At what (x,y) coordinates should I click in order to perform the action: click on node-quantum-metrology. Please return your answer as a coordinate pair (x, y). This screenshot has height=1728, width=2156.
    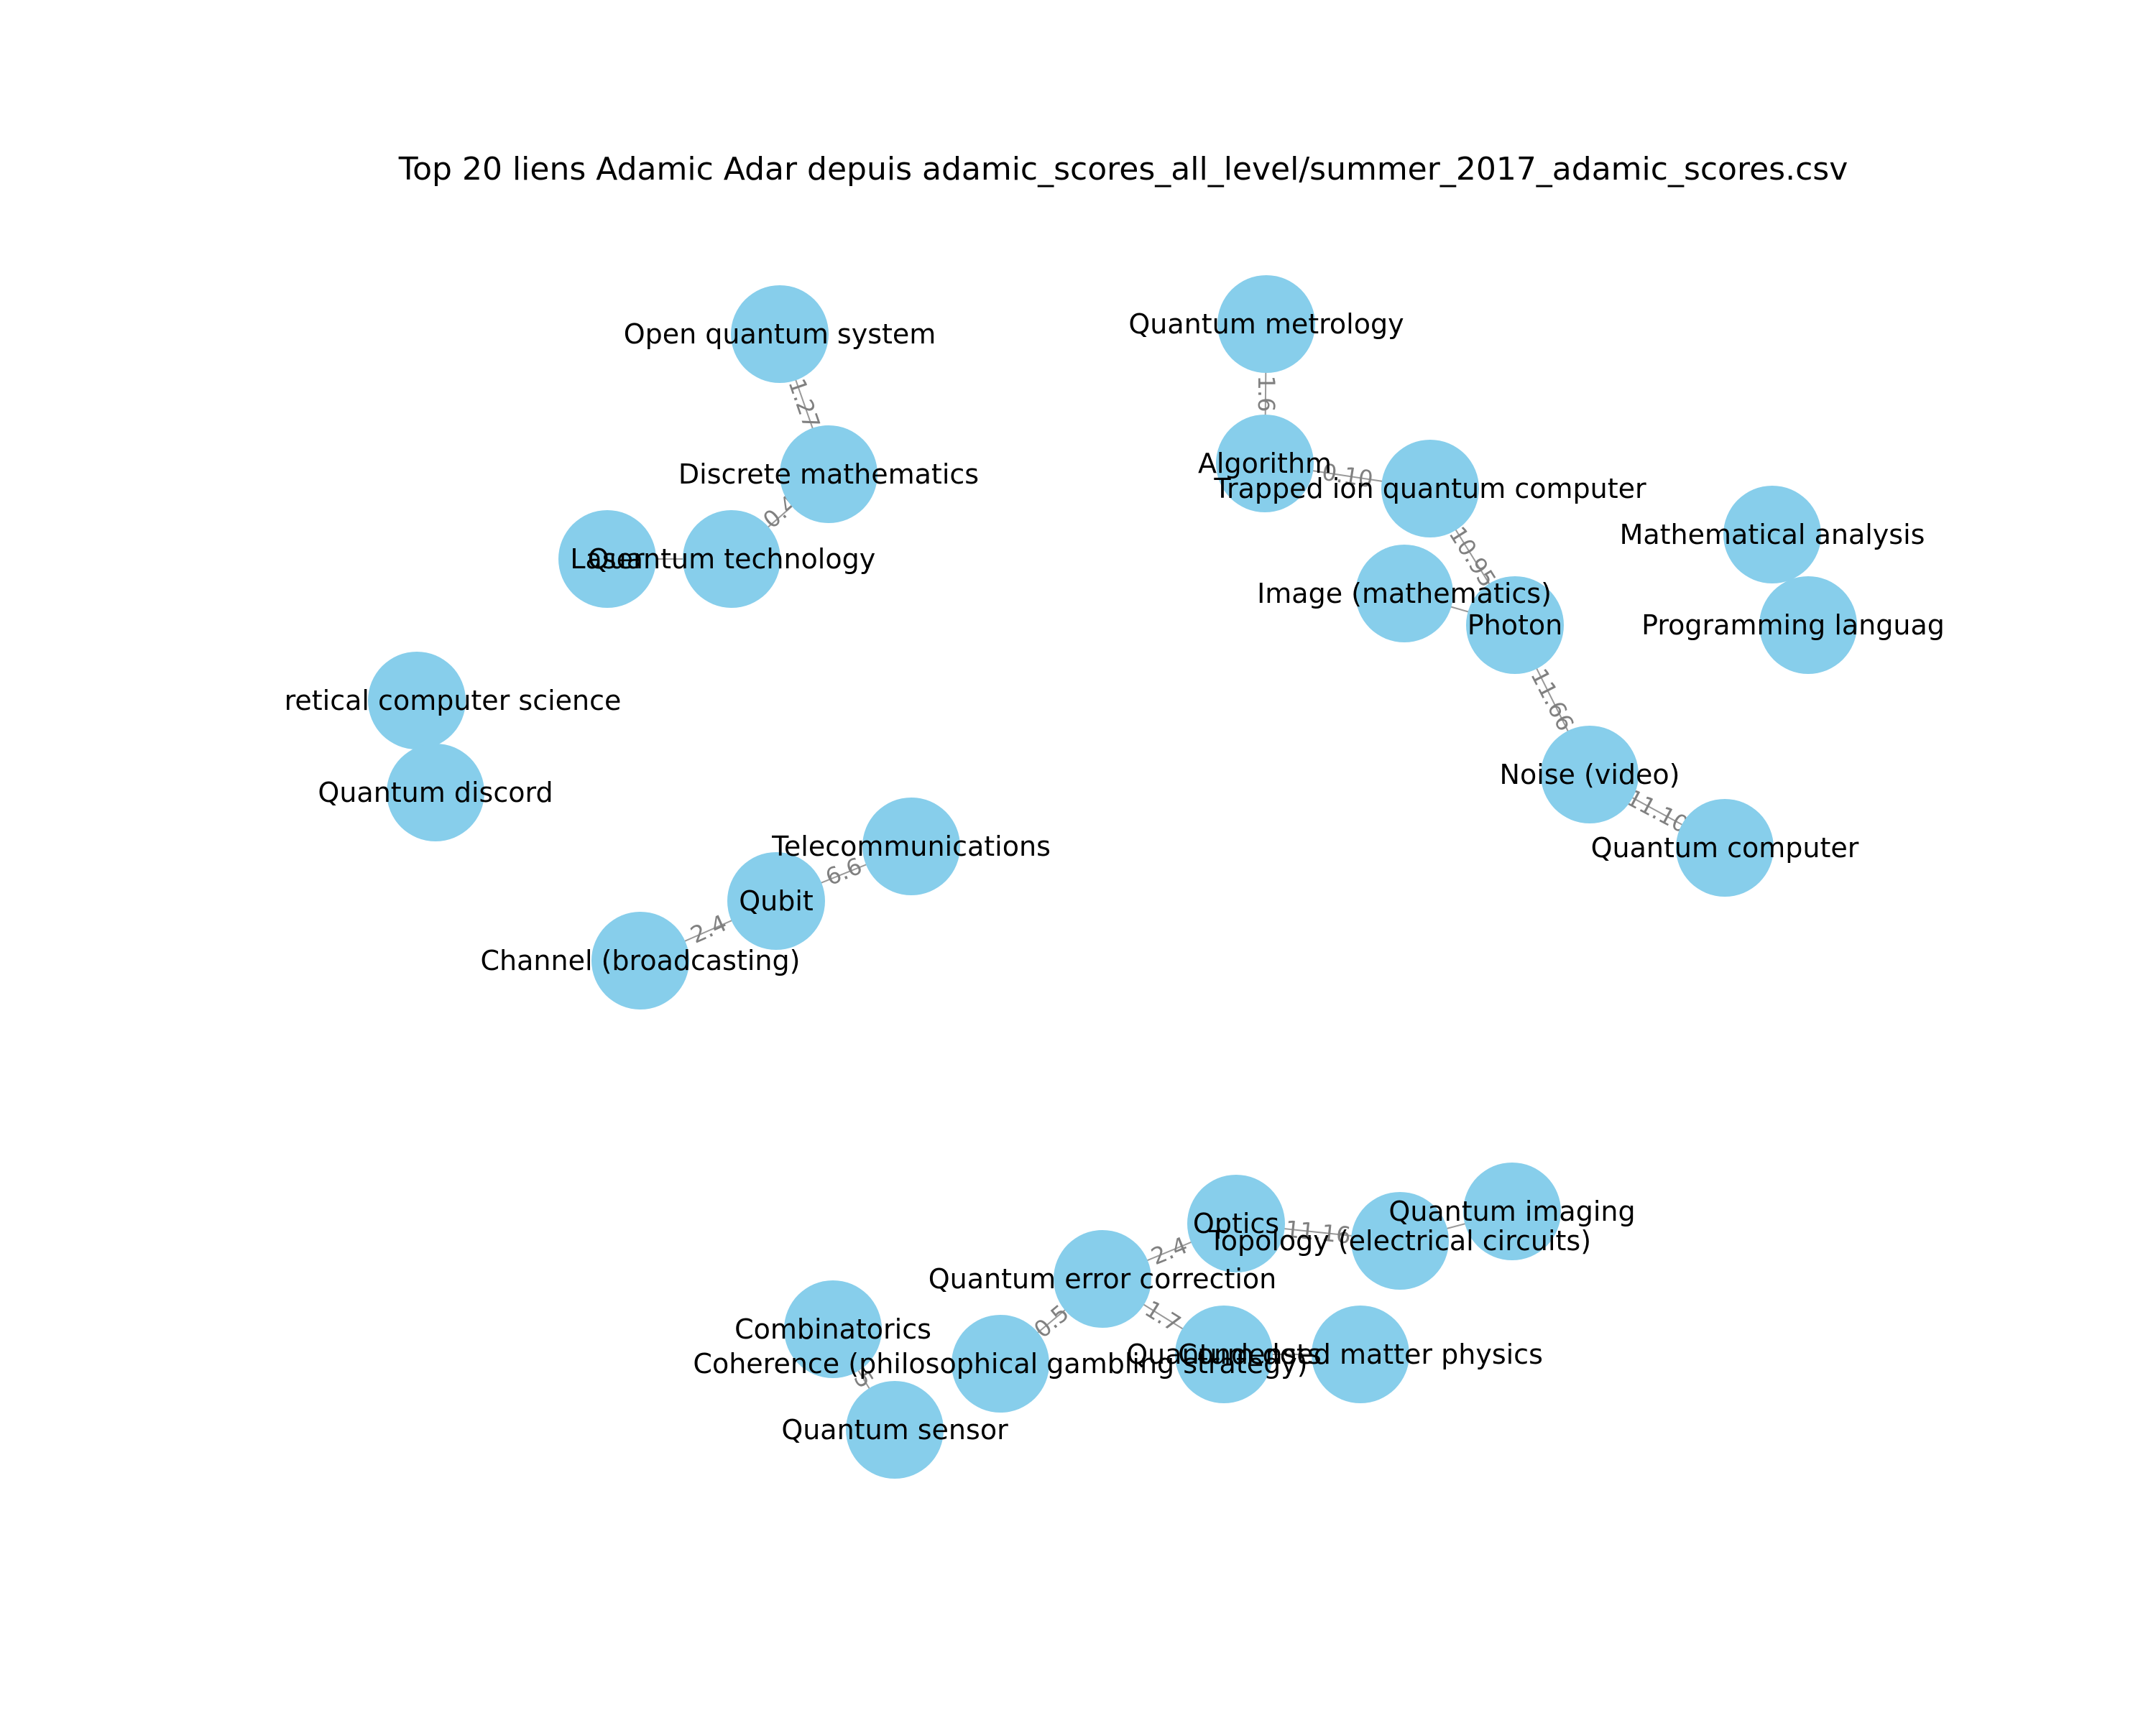
    Looking at the image, I should click on (1266, 324).